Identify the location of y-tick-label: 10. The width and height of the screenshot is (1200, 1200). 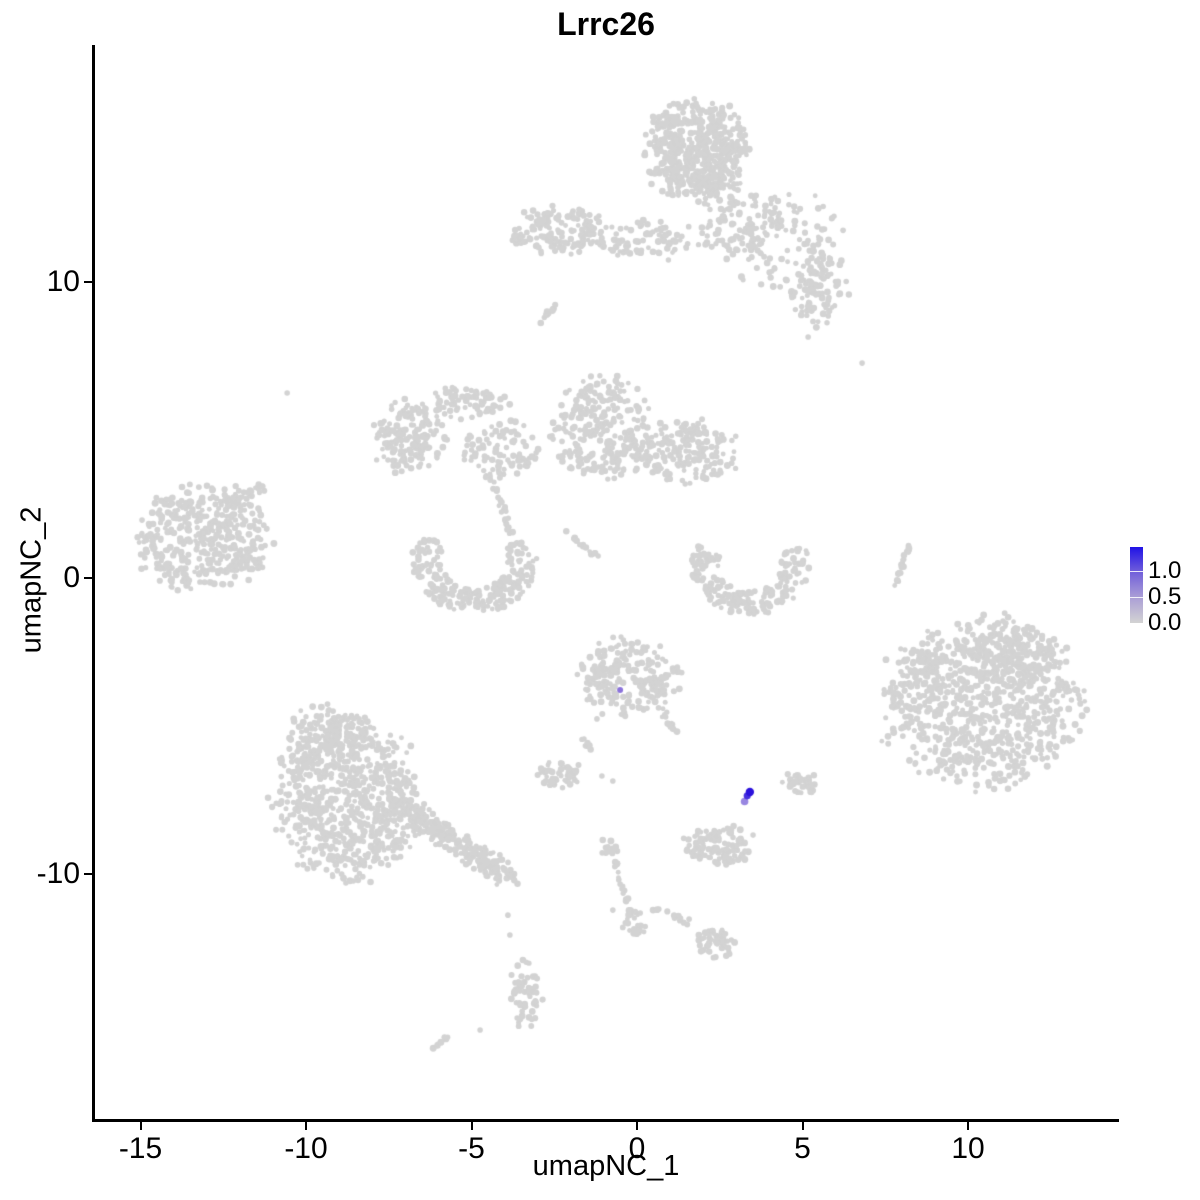
(63, 281).